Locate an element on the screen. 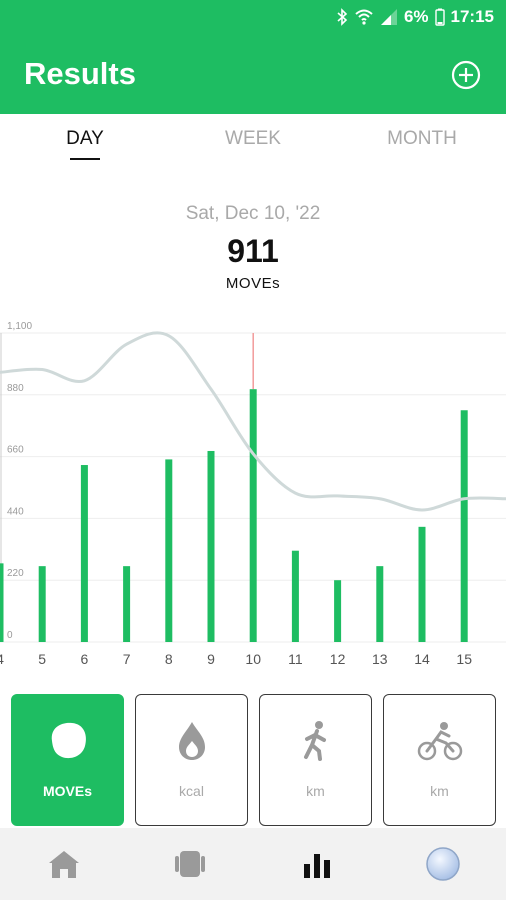  avatar-circle-icon is located at coordinates (443, 864).